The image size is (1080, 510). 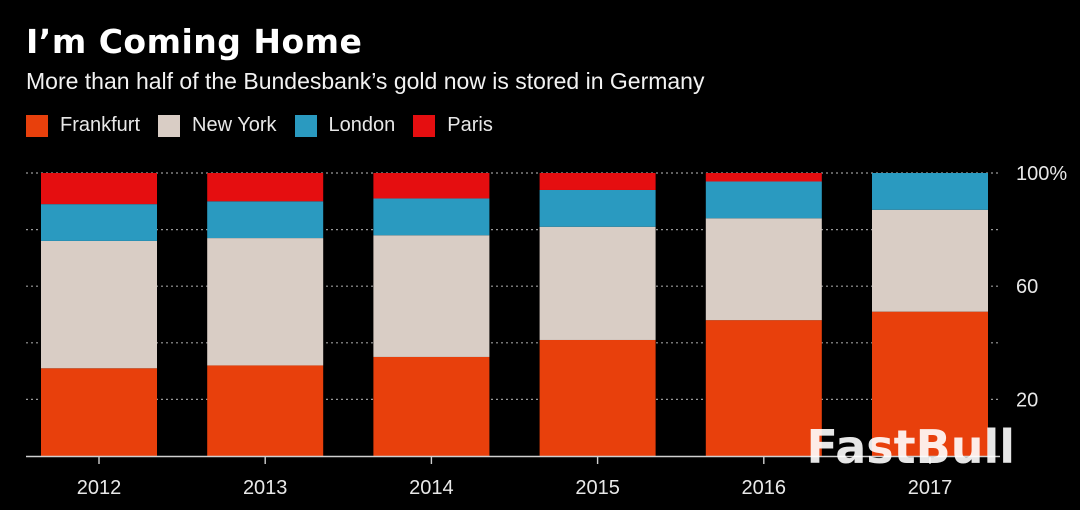 I want to click on bar-2014-paris, so click(x=431, y=186).